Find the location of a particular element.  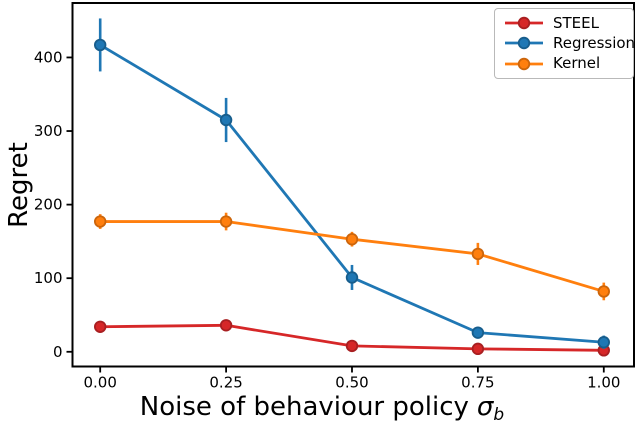

x-axis-label: Noise of behaviour policy σb is located at coordinates (322, 408).